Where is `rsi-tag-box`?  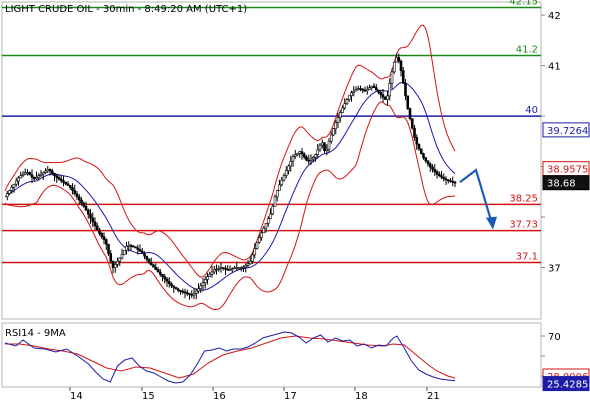 rsi-tag-box is located at coordinates (566, 384).